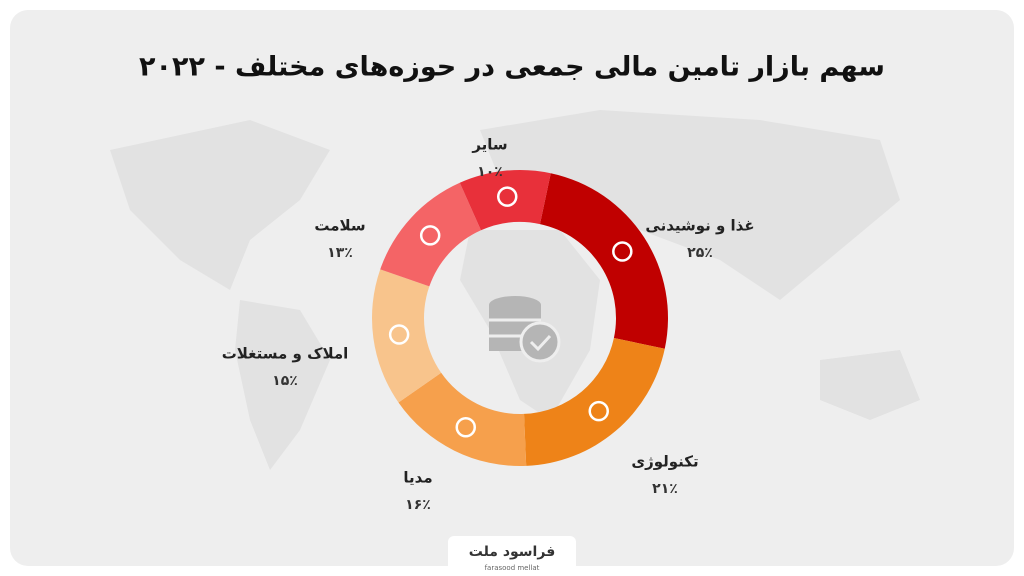  Describe the element at coordinates (512, 568) in the screenshot. I see `brand-latin: farasood mellat` at that location.